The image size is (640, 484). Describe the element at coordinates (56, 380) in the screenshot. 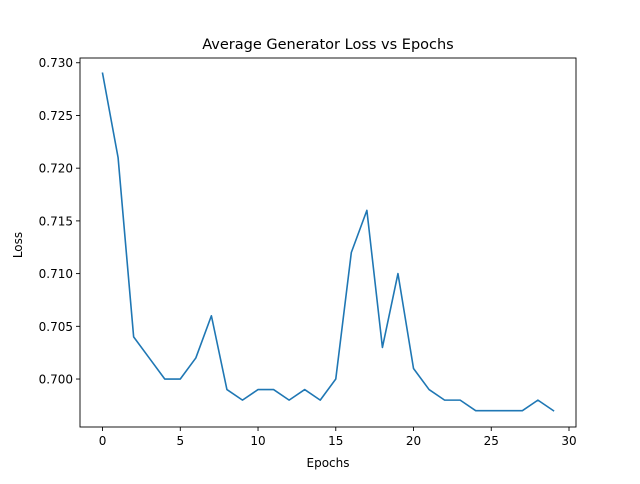

I see `y-tick-label: 0.700` at that location.